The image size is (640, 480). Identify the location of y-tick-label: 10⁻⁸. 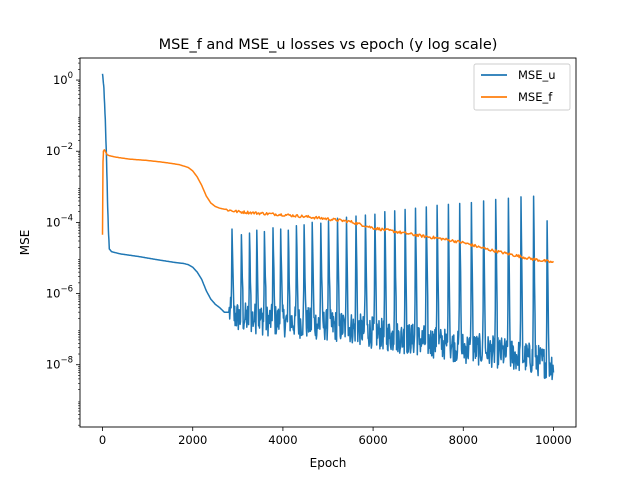
(59, 364).